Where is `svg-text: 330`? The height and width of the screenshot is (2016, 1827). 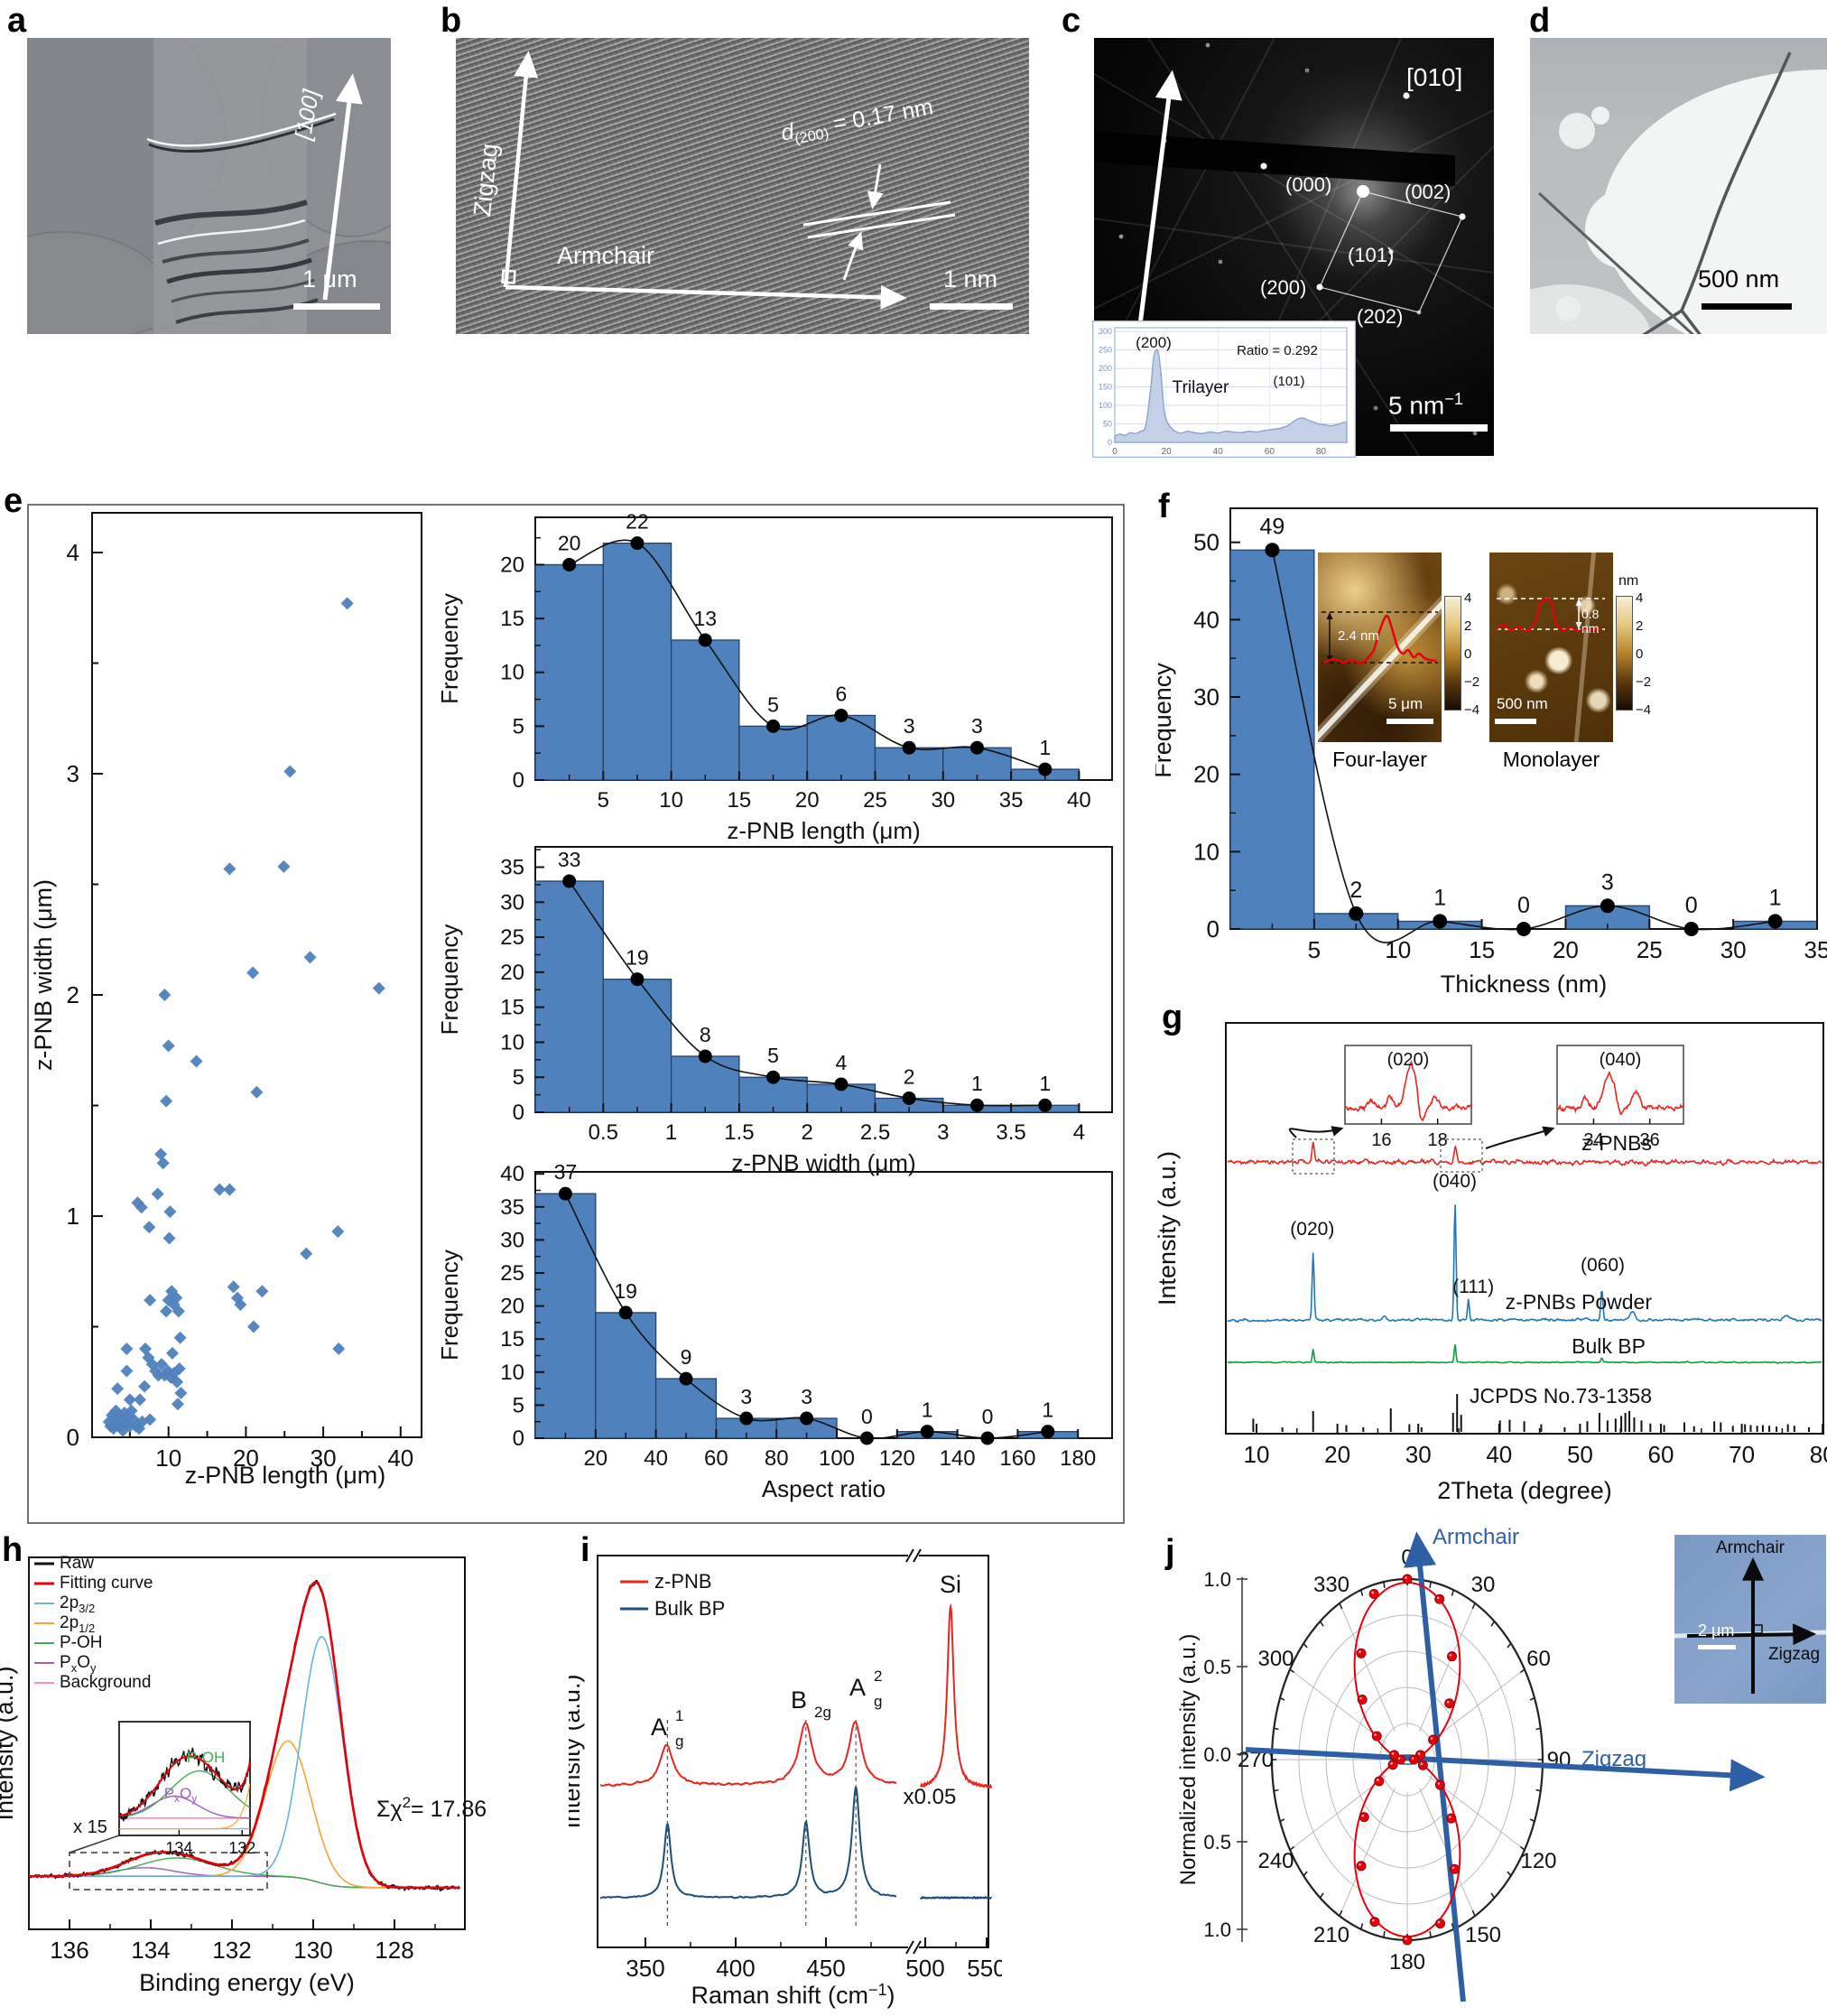 svg-text: 330 is located at coordinates (1331, 1585).